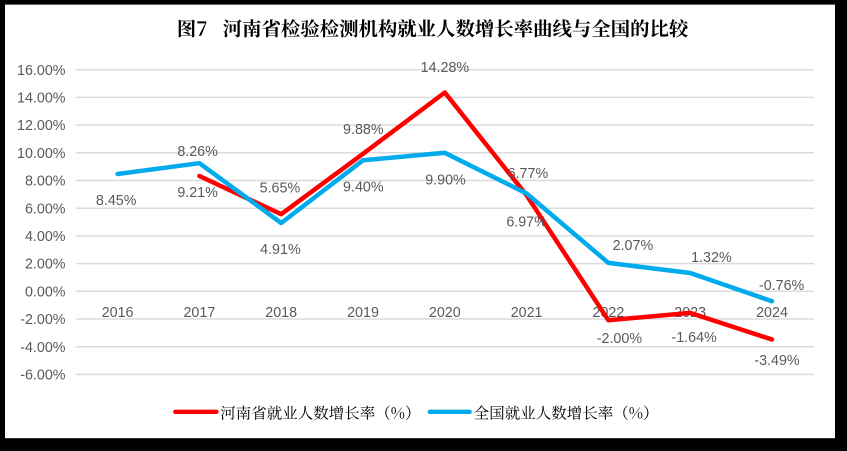 This screenshot has width=847, height=451. Describe the element at coordinates (116, 201) in the screenshot. I see `svg-text: 8.45%` at that location.